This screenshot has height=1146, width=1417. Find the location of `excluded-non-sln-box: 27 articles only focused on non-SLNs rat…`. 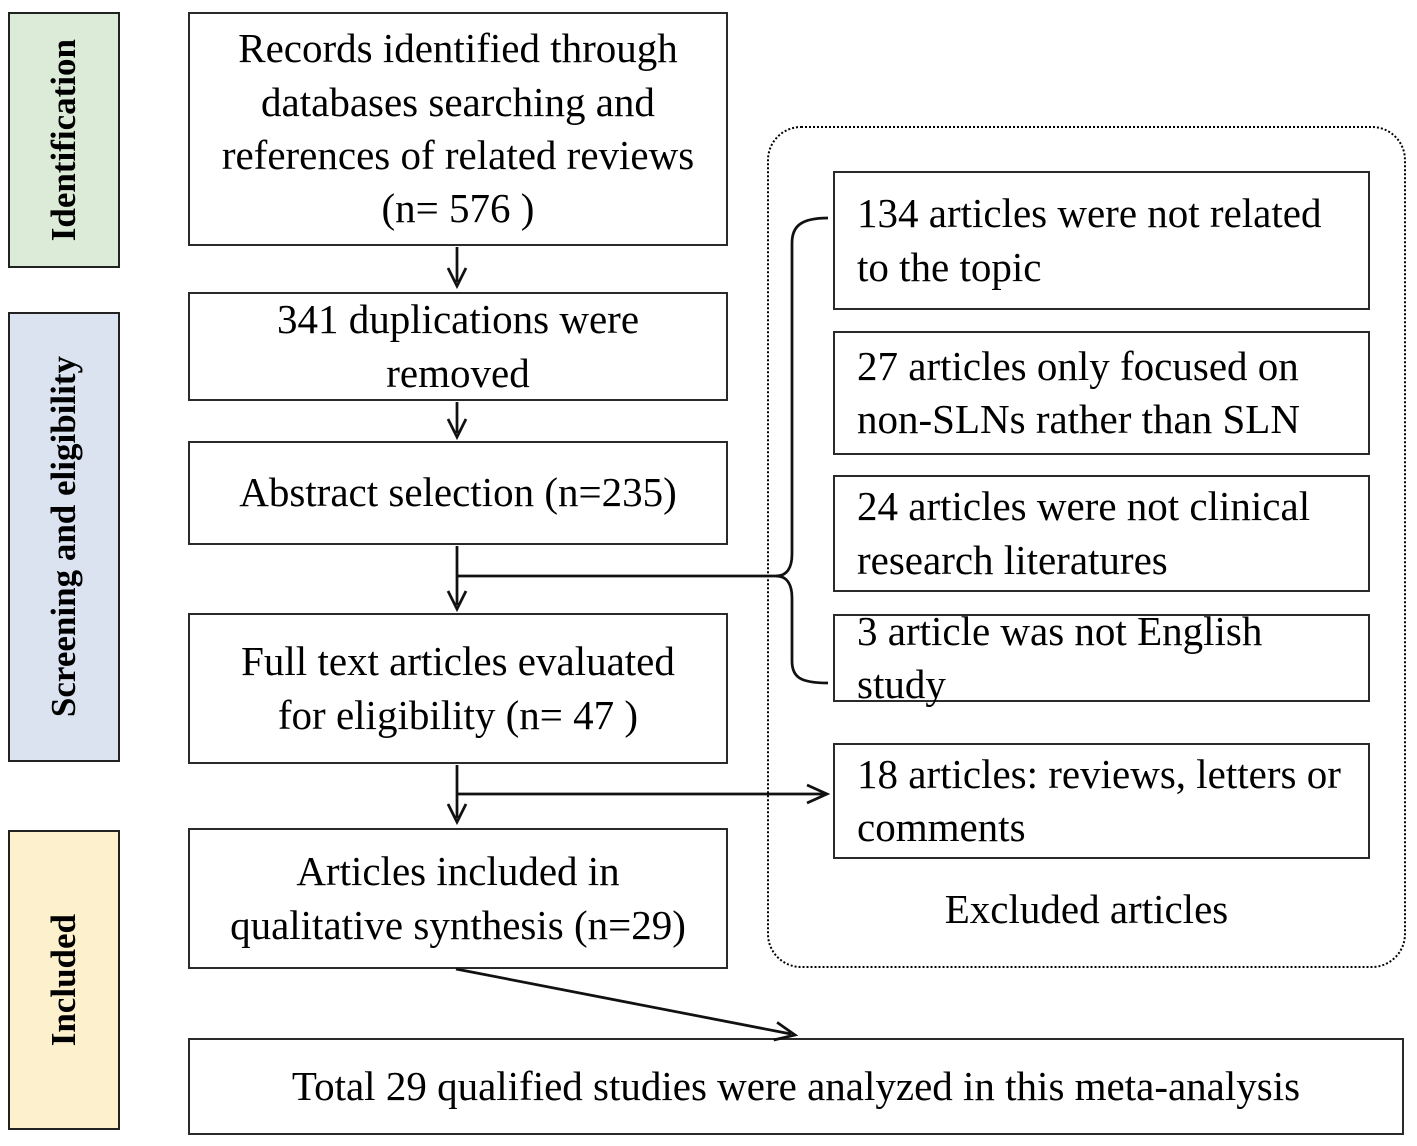

excluded-non-sln-box: 27 articles only focused on non-SLNs rat… is located at coordinates (1101, 393).